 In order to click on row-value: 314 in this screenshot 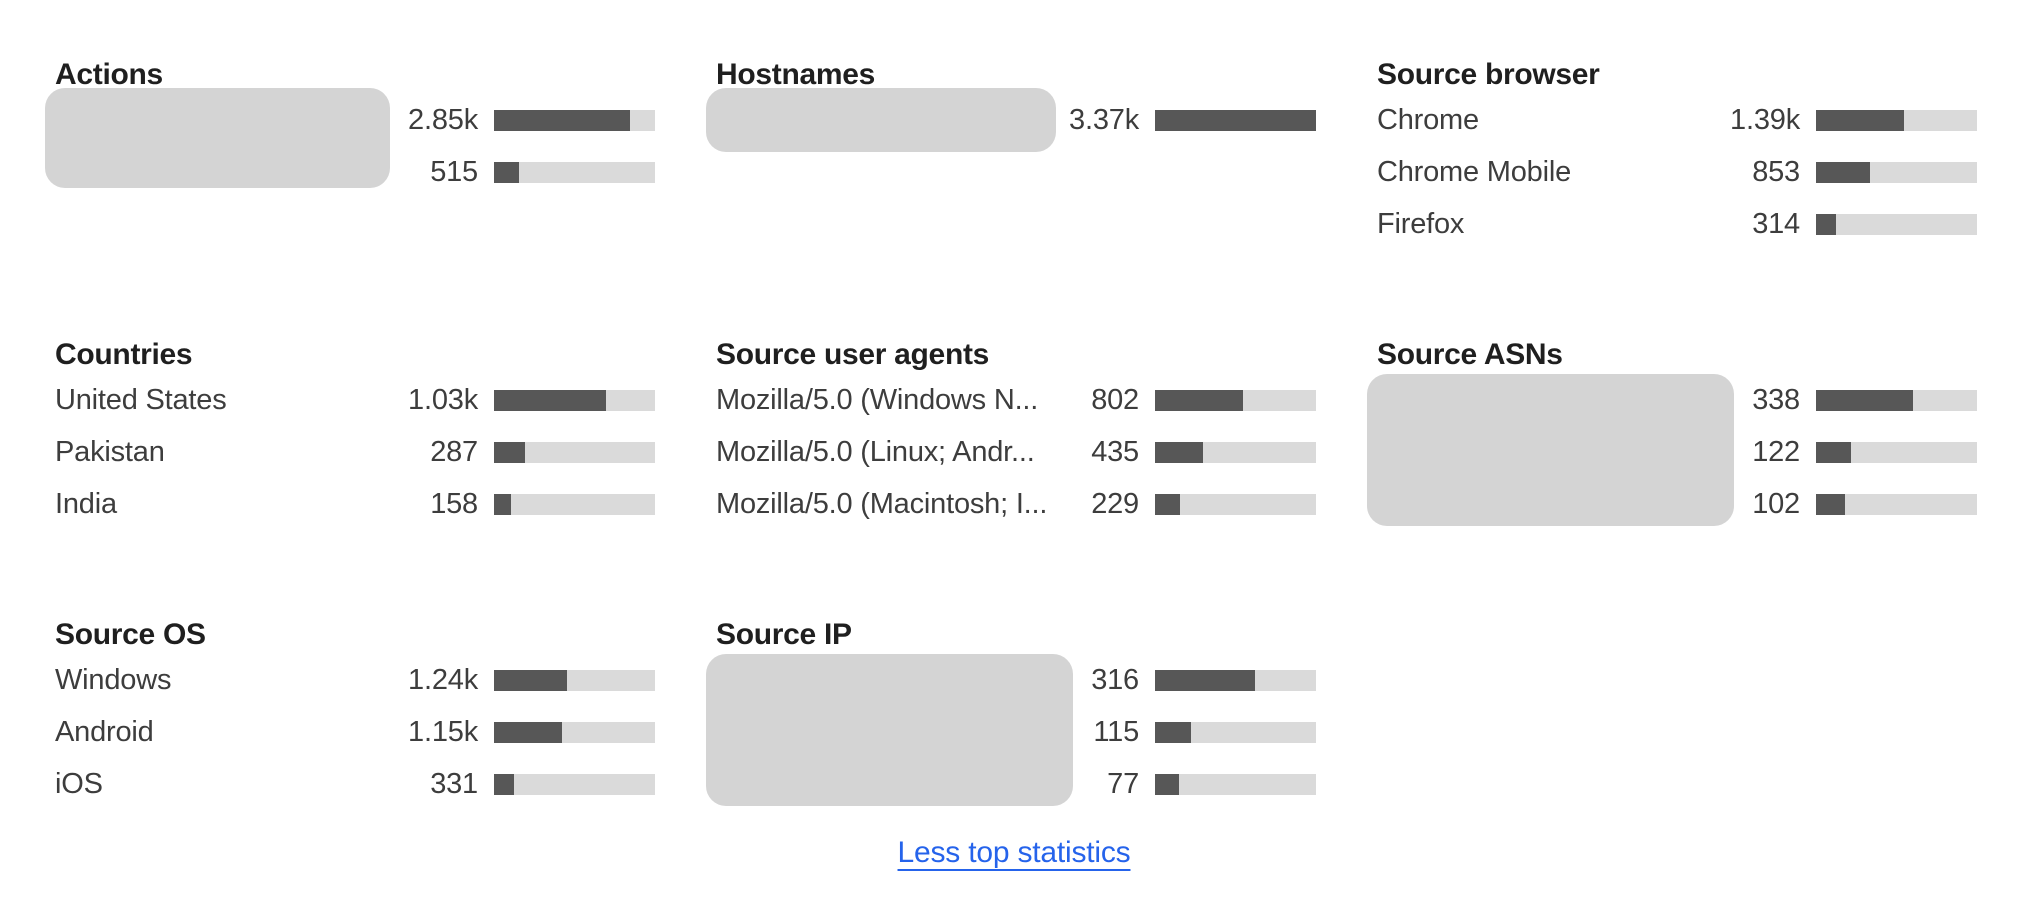, I will do `click(1776, 223)`.